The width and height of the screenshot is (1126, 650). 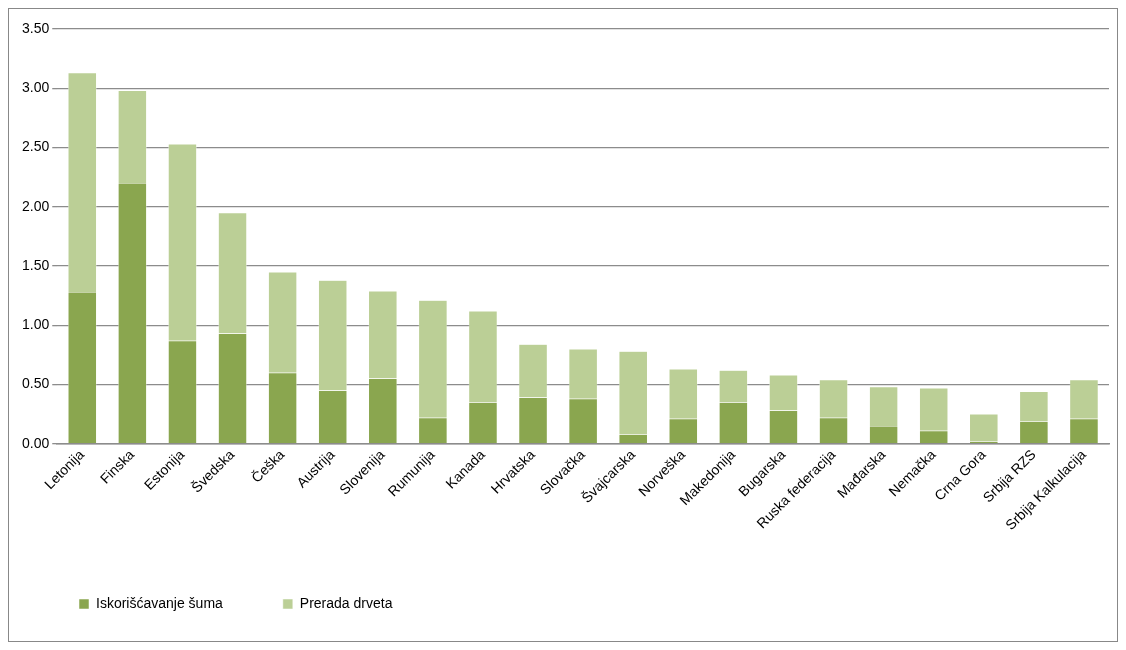 What do you see at coordinates (160, 602) in the screenshot?
I see `legend-label: Iskorišćavanje šuma` at bounding box center [160, 602].